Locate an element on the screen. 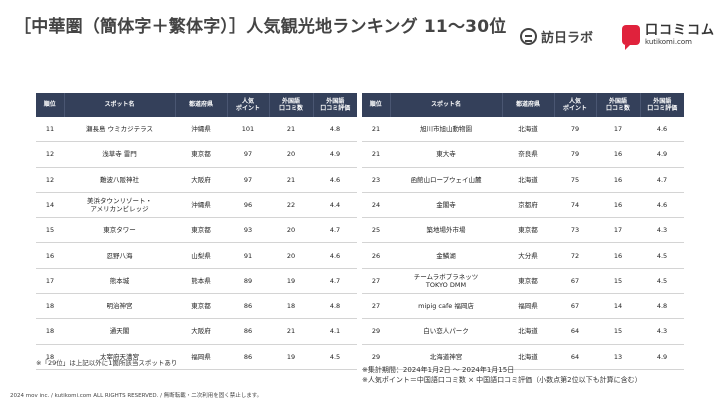  table-row: 17 熊本城 熊本県 89 19 4.7 is located at coordinates (196, 281).